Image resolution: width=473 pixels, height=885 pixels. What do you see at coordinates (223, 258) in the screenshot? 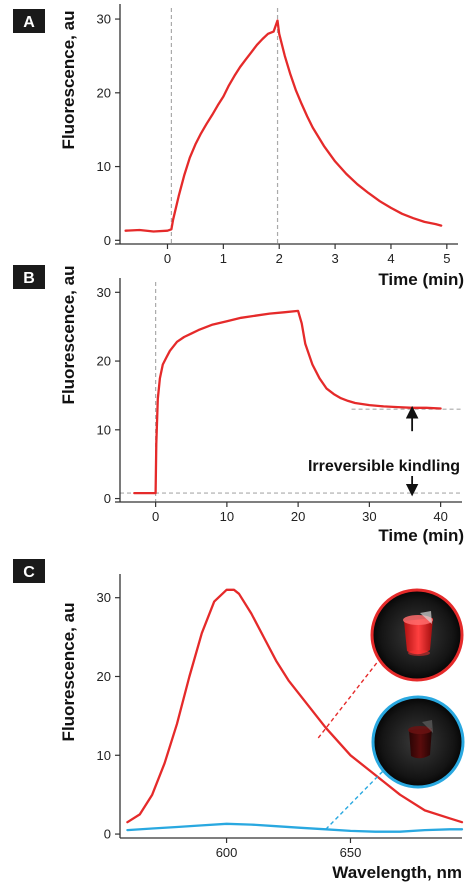
I see `panel-a-xtick-label-1: 1` at bounding box center [223, 258].